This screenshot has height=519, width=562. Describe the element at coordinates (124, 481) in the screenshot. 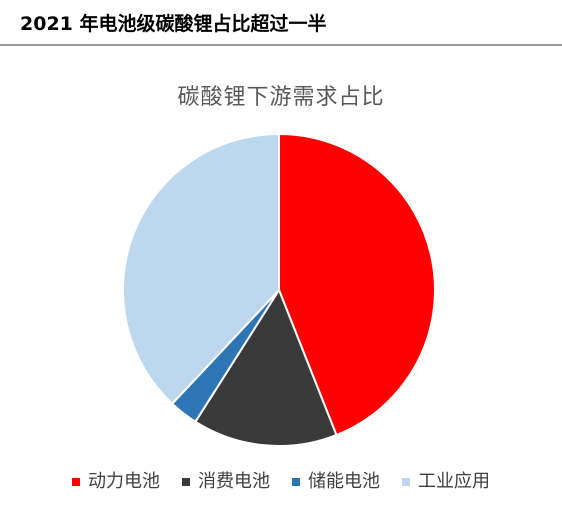

I see `legend-label: 动力电池` at that location.